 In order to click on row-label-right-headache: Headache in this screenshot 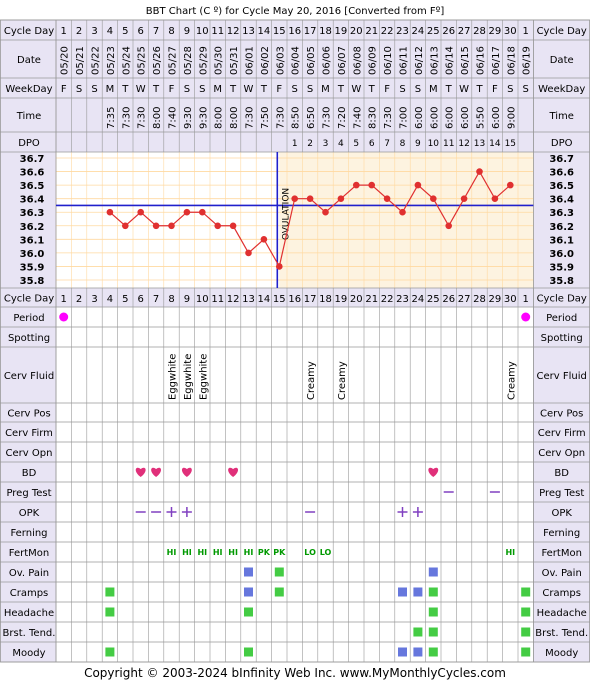, I will do `click(562, 613)`.